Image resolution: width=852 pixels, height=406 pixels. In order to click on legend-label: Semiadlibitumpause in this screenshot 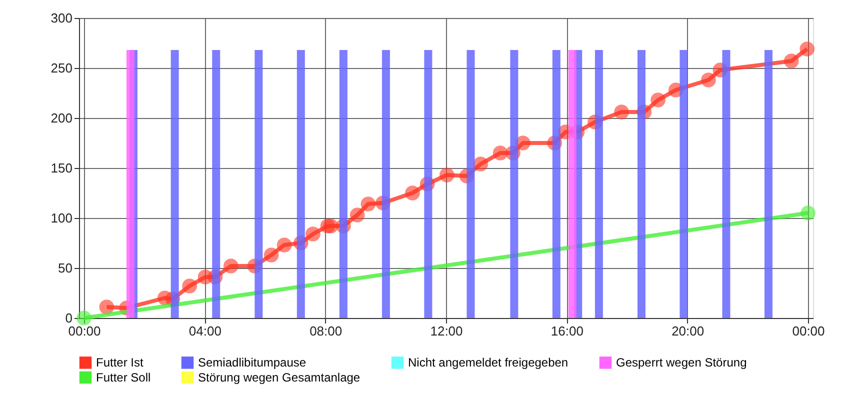, I will do `click(252, 363)`.